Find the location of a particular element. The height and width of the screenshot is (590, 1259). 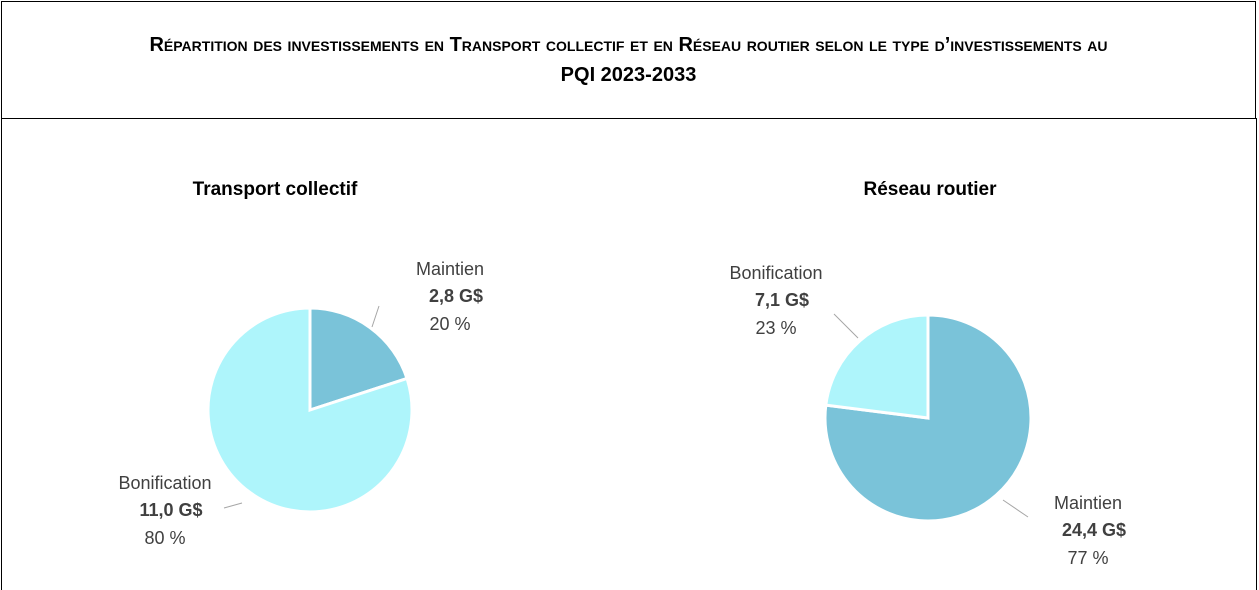

percent-label: 20 % is located at coordinates (449, 324).